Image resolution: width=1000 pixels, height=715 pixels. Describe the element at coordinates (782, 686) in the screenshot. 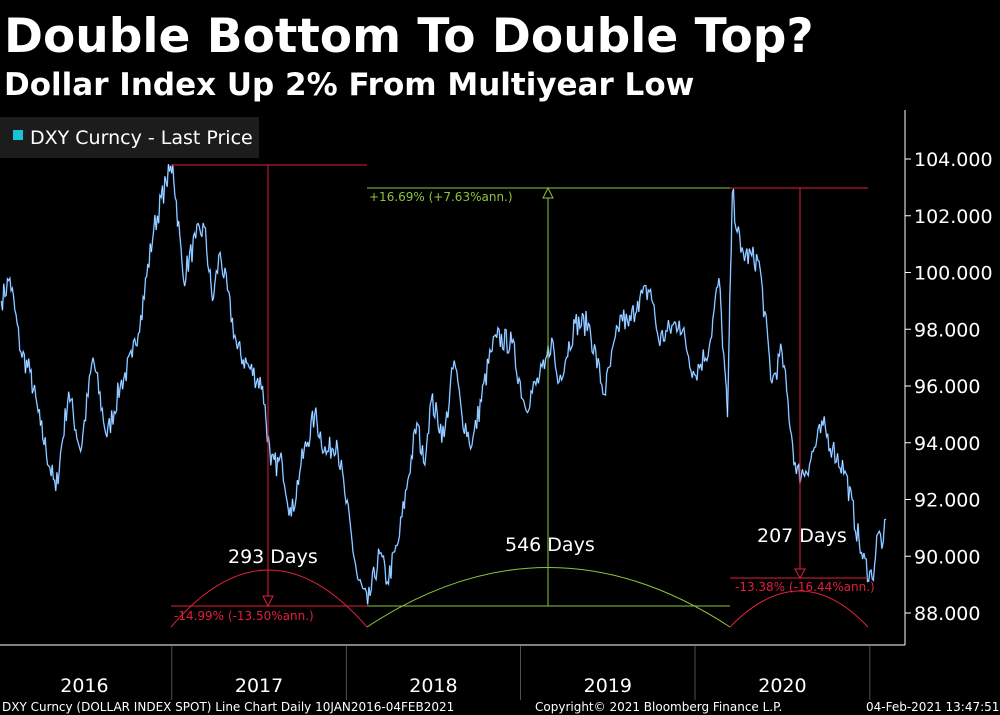

I see `x-tick-label: 2020` at that location.